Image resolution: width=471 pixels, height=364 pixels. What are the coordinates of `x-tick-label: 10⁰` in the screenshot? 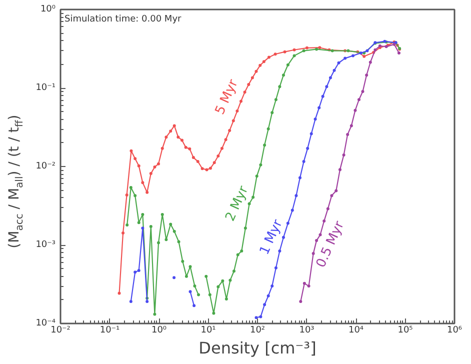 It's located at (159, 331).